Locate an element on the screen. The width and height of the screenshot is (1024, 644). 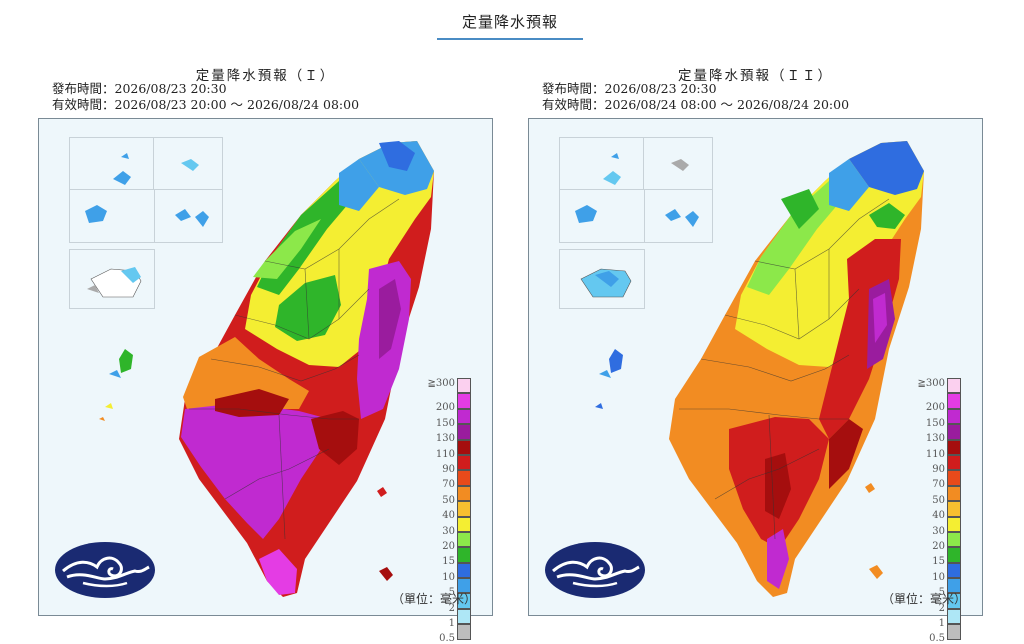
panel-title: 定量降水預報（Ｉ） is located at coordinates (265, 76).